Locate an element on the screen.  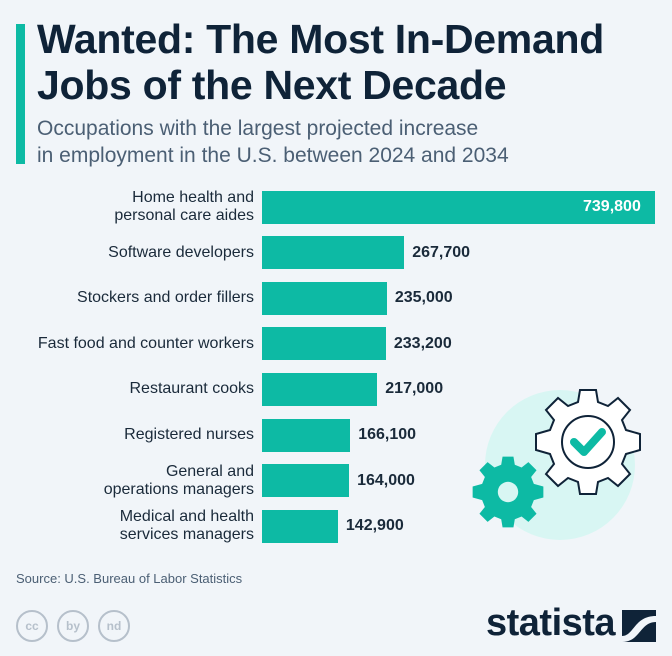
category-label-line: Restaurant cooks is located at coordinates (191, 389).